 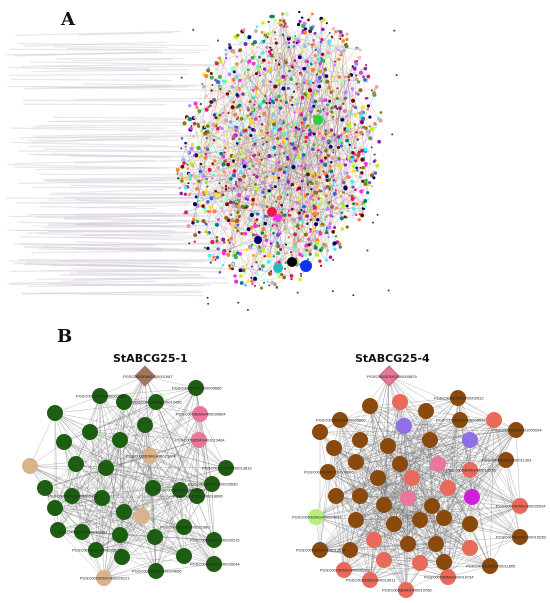 I want to click on panel-a-label: A, so click(x=68, y=19).